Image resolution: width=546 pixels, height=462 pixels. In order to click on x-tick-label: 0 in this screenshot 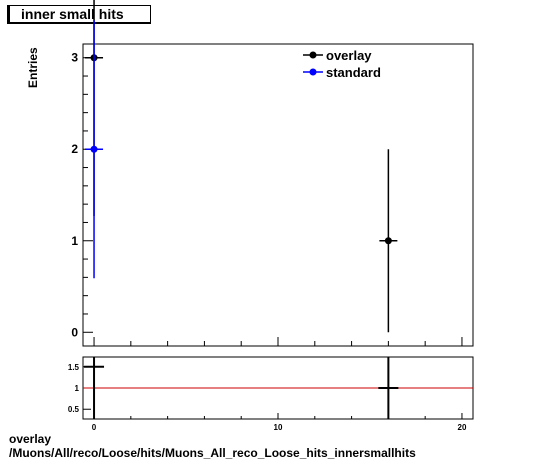, I will do `click(94, 427)`.